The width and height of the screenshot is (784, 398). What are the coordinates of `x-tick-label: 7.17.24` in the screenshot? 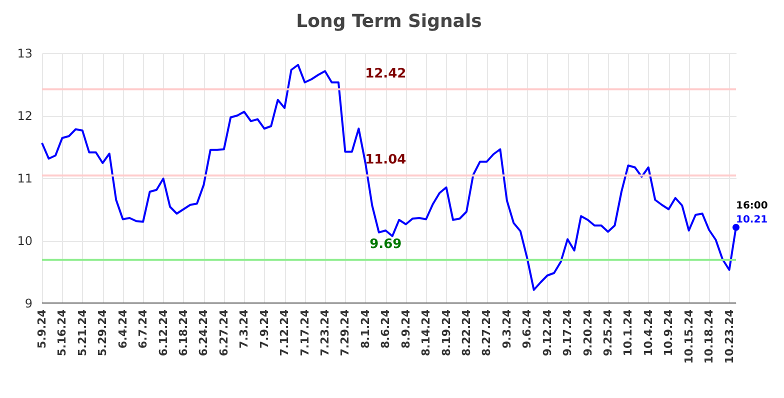 It's located at (305, 332).